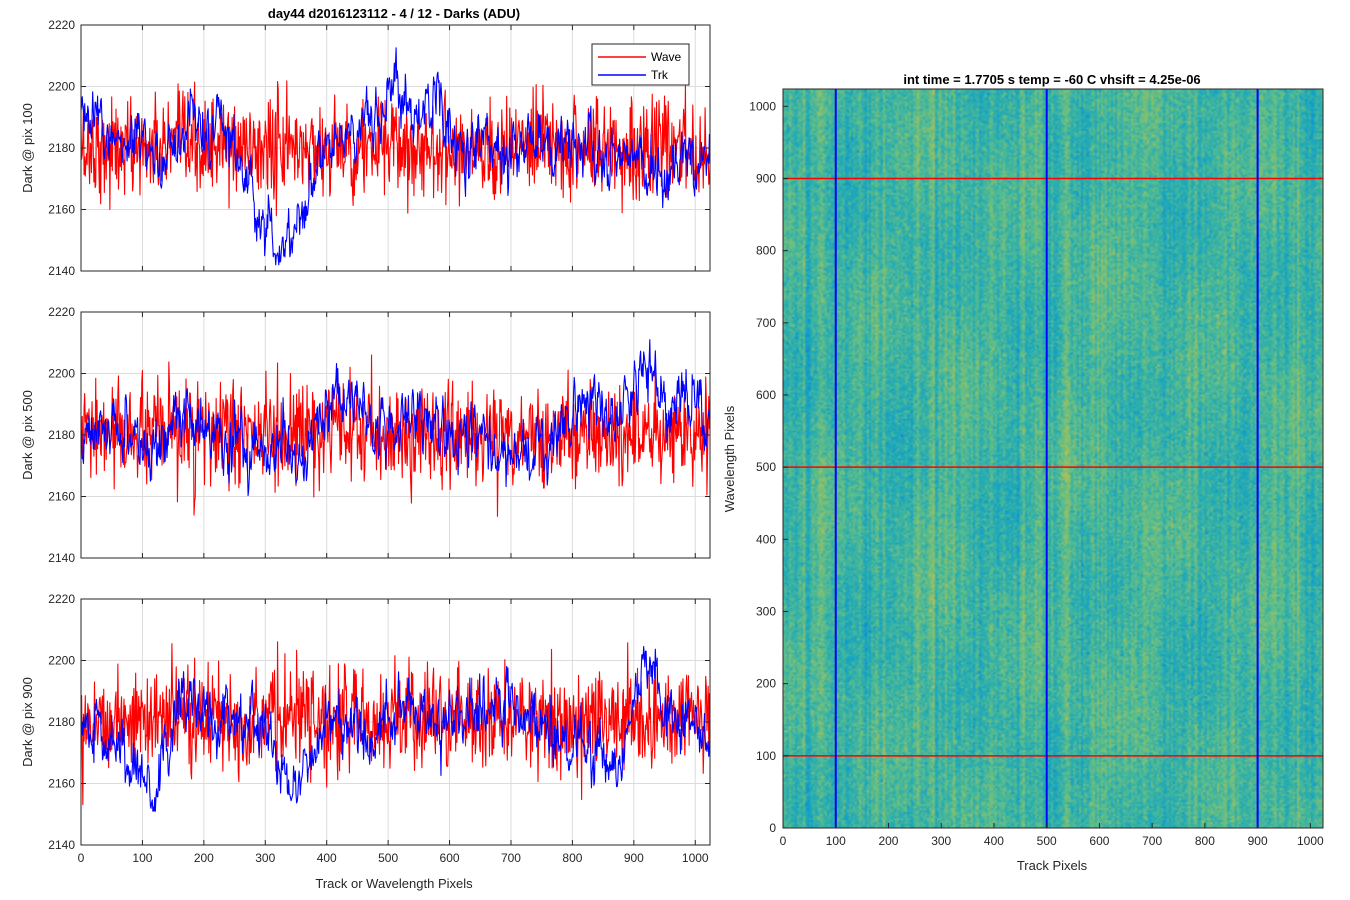 Image resolution: width=1350 pixels, height=900 pixels. What do you see at coordinates (394, 13) in the screenshot?
I see `figure-suptitle: day44 d2016123112 - 4 / 12 - Darks (ADU)` at bounding box center [394, 13].